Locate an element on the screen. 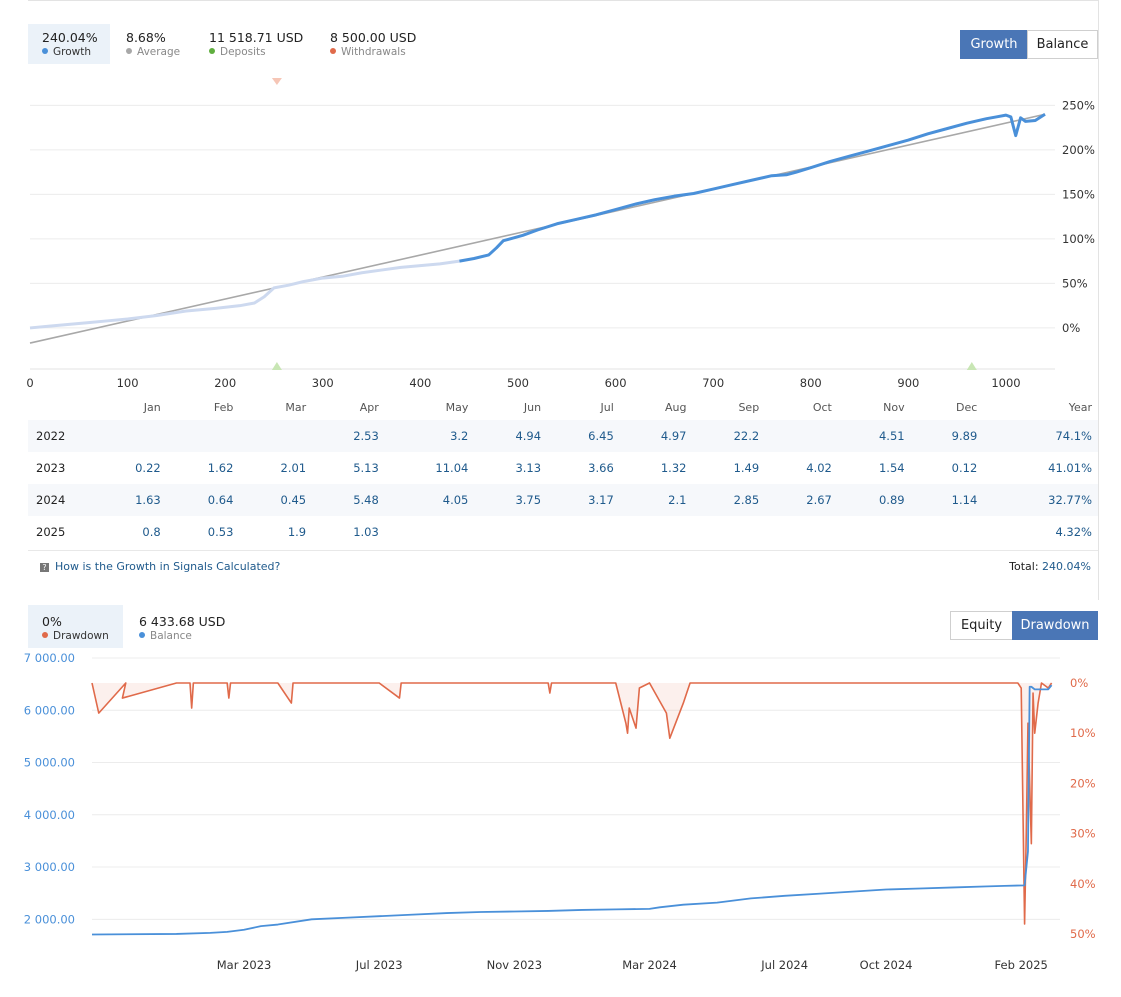 This screenshot has width=1121, height=997. table-divider is located at coordinates (563, 550).